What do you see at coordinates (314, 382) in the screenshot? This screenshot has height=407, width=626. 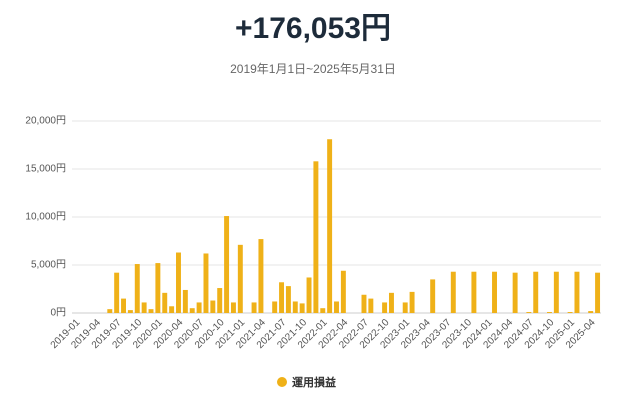 I see `legend-label: 運用損益` at bounding box center [314, 382].